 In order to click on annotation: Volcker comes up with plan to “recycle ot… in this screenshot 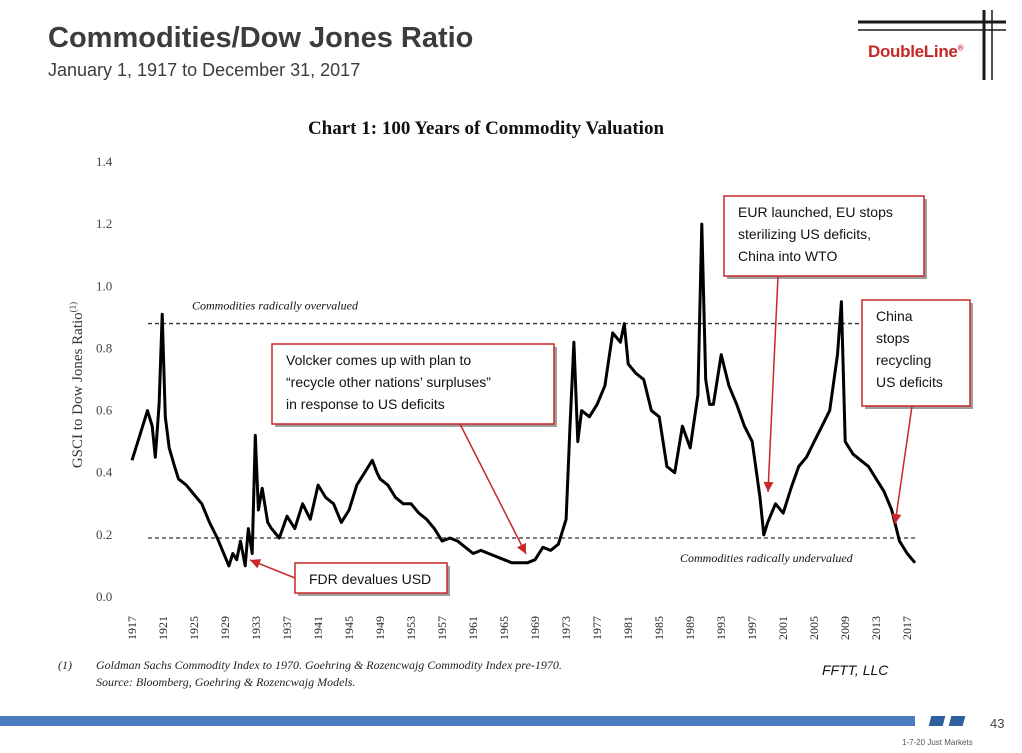, I will do `click(414, 449)`.